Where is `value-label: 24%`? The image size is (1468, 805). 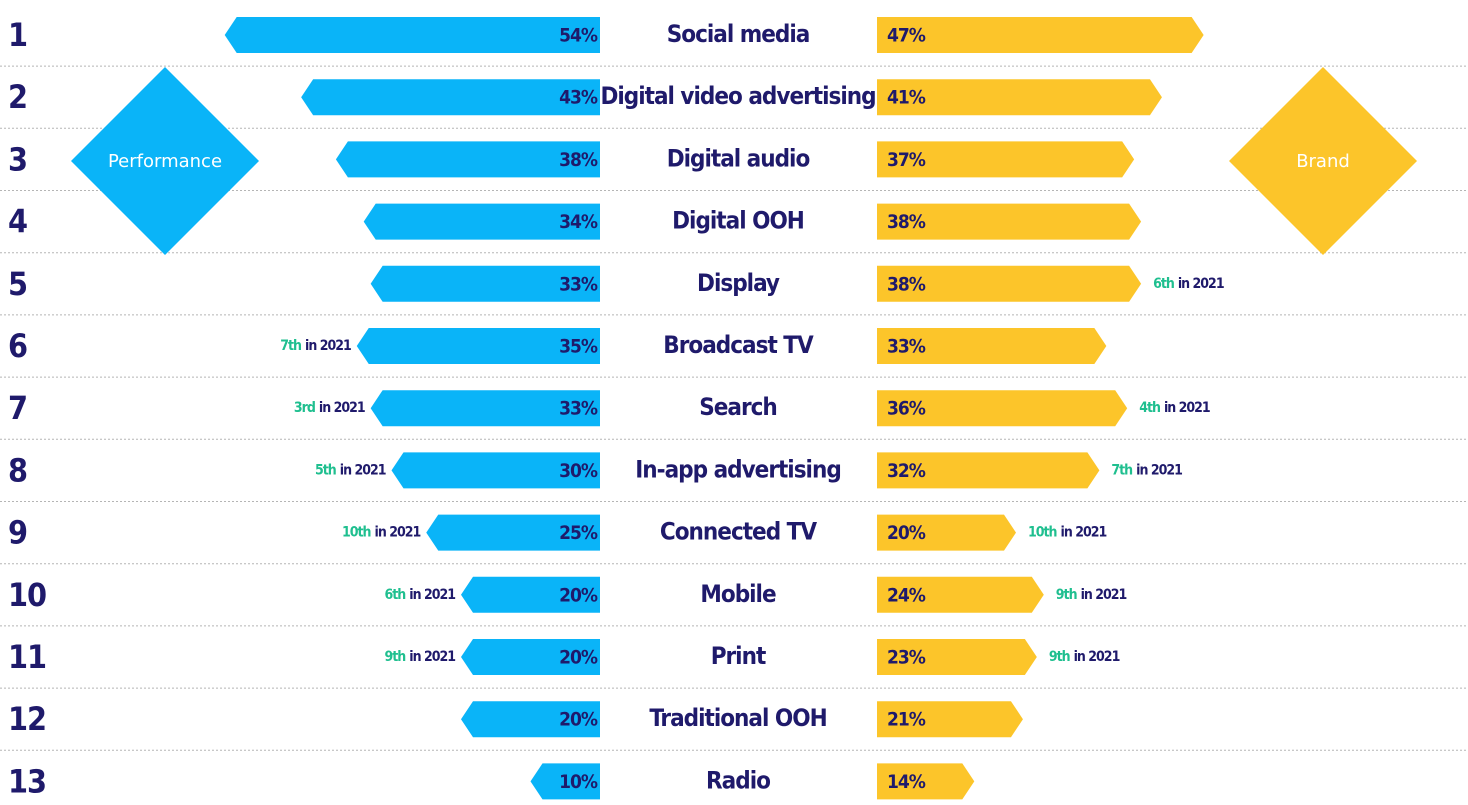
value-label: 24% is located at coordinates (906, 595).